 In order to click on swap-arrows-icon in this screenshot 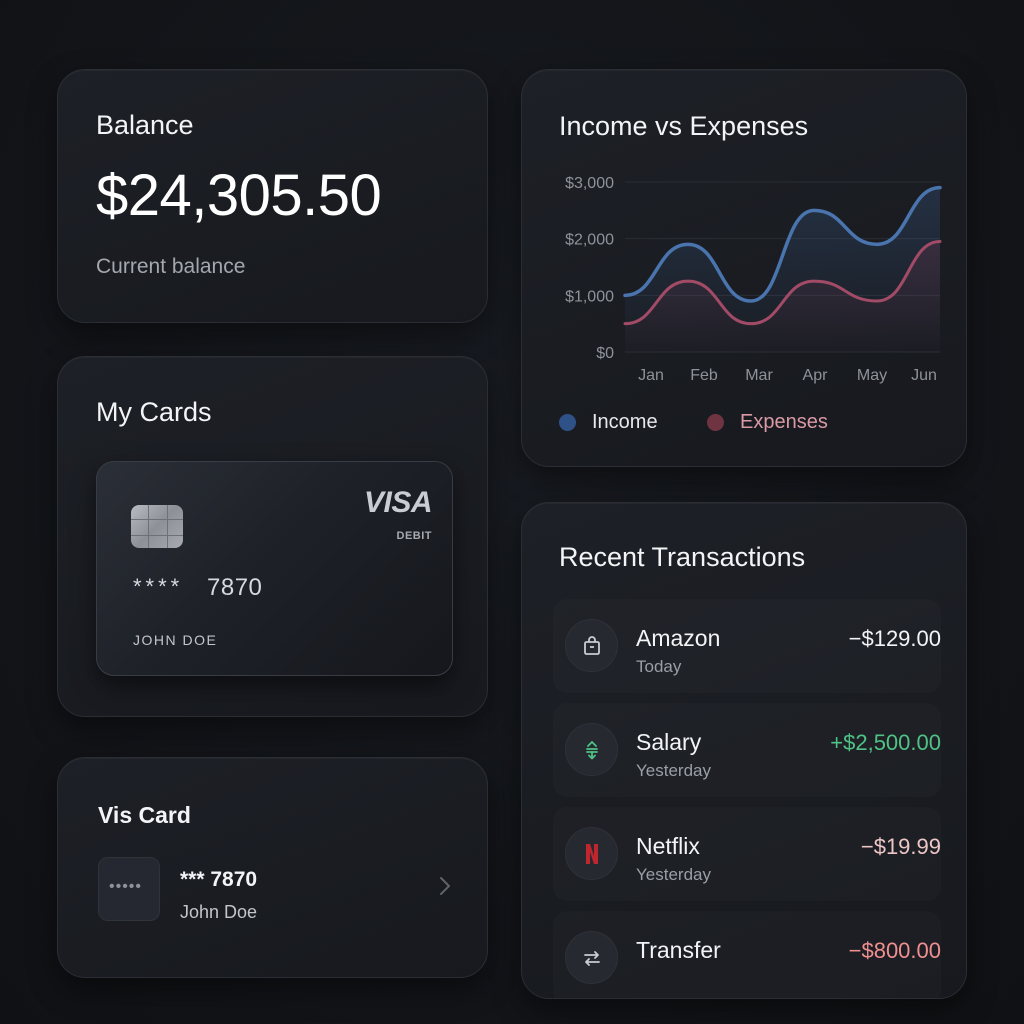, I will do `click(591, 957)`.